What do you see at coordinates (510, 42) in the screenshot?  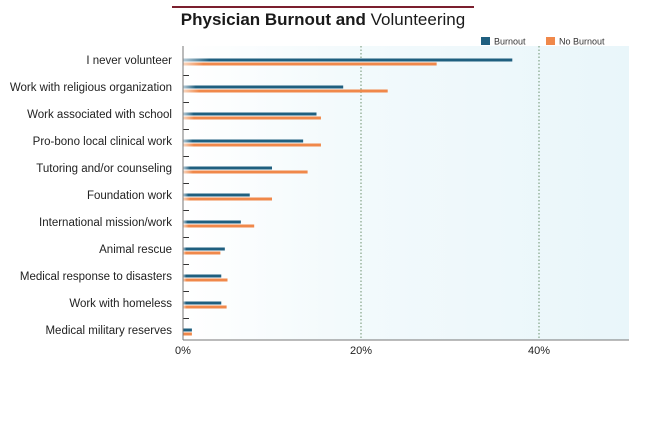 I see `legend-label-burnout: Burnout` at bounding box center [510, 42].